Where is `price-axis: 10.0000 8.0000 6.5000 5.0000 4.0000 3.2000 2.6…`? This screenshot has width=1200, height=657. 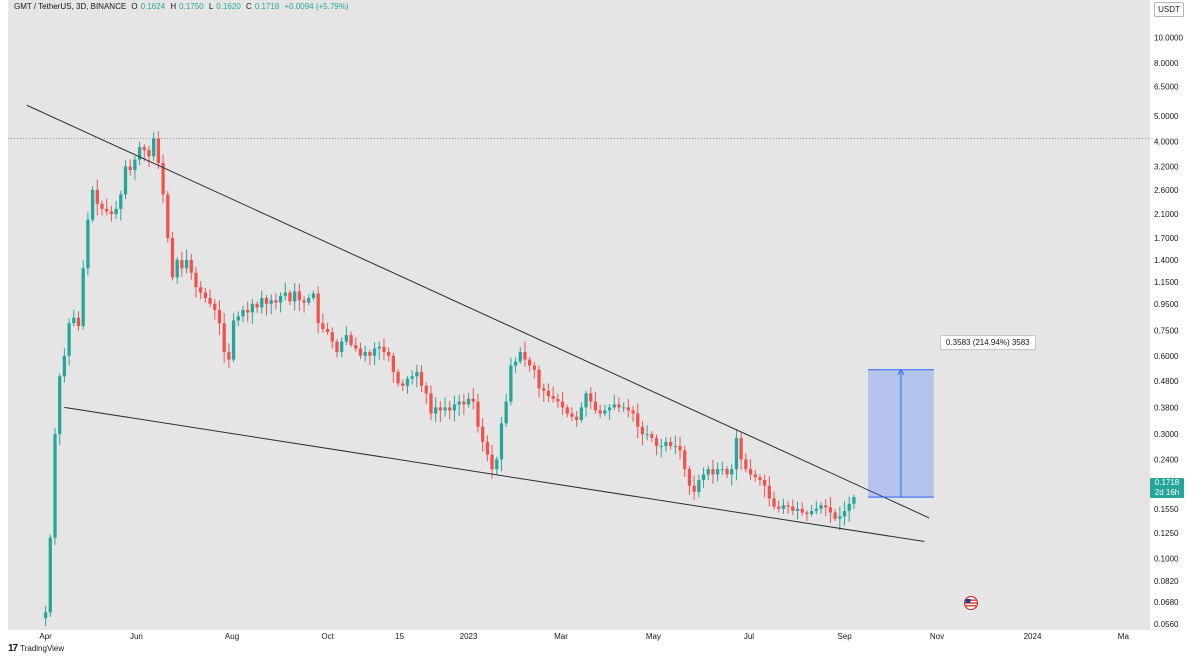
price-axis: 10.0000 8.0000 6.5000 5.0000 4.0000 3.2000 2.6… is located at coordinates (1175, 315).